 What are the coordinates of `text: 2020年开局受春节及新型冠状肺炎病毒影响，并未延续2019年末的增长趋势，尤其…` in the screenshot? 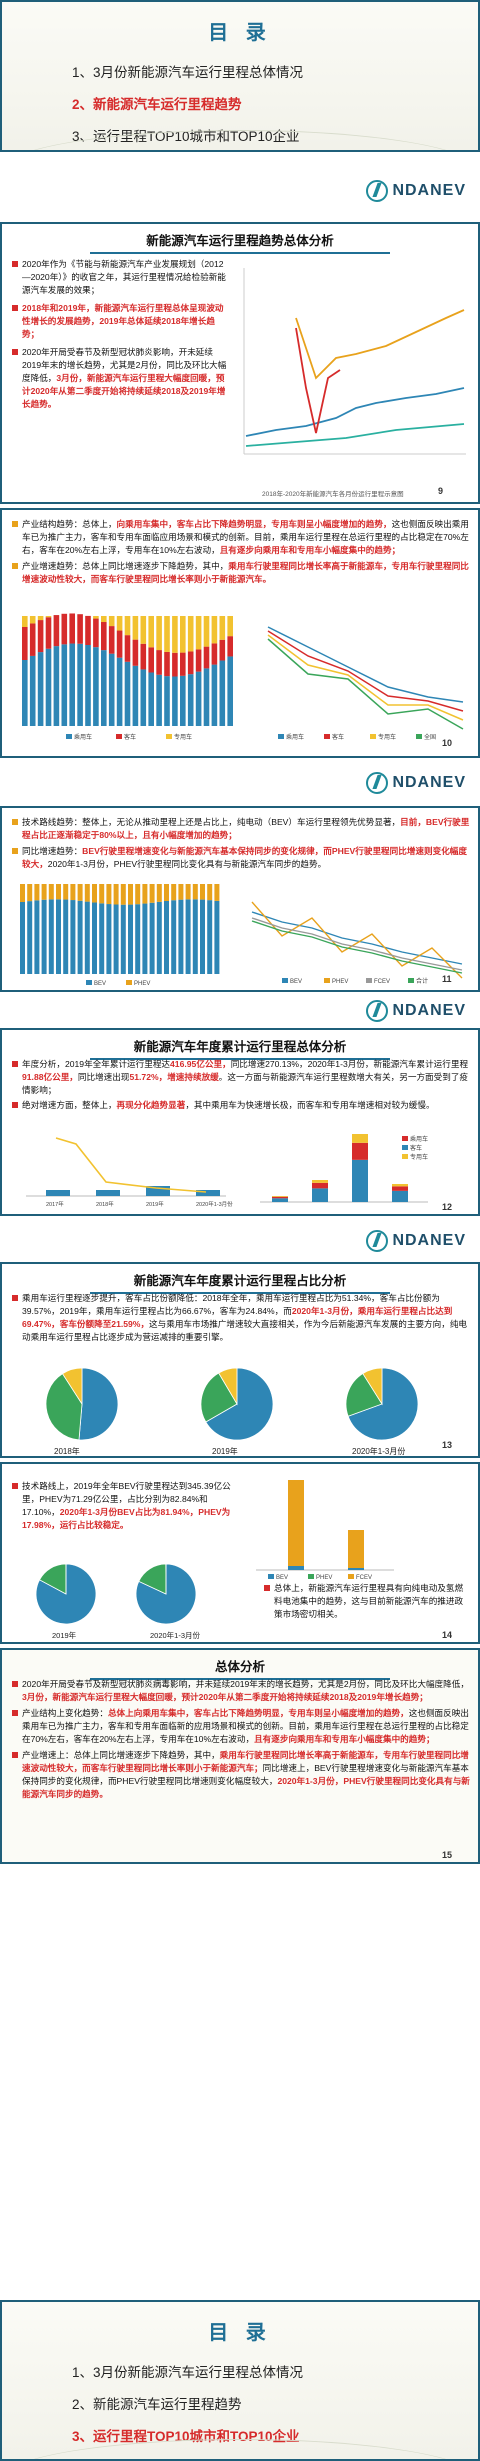 It's located at (245, 1684).